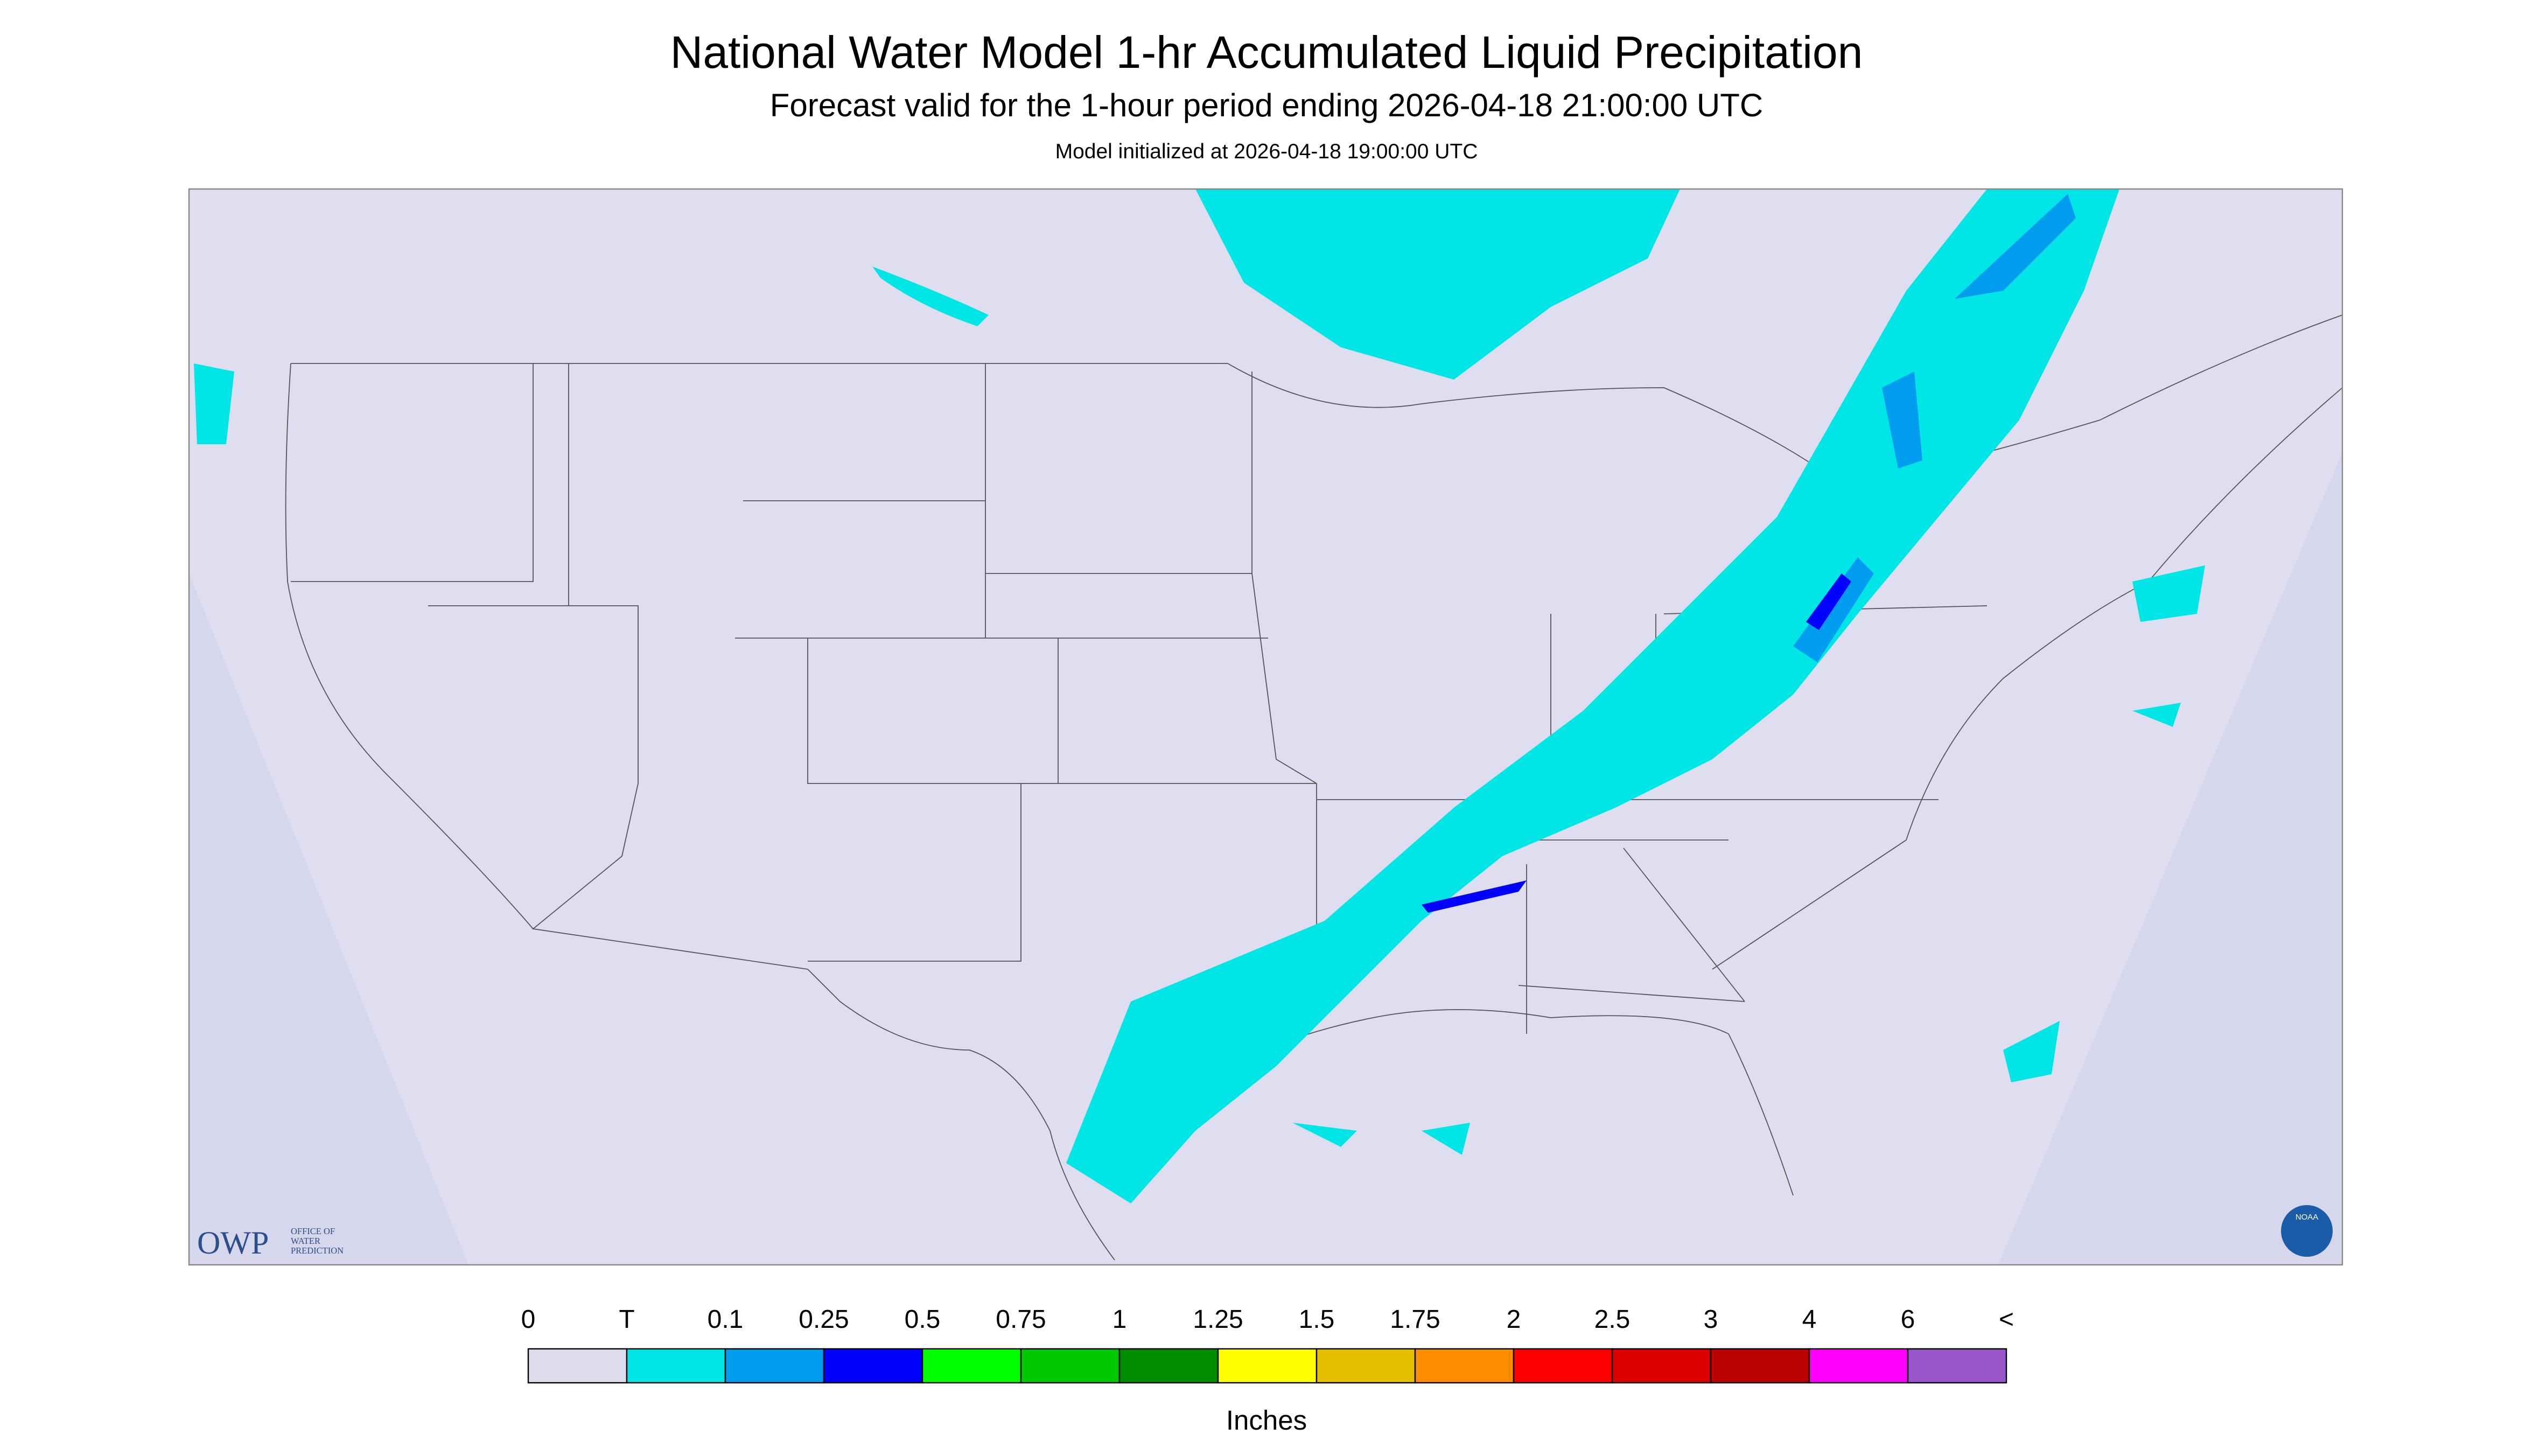 This screenshot has height=1456, width=2533. Describe the element at coordinates (313, 1231) in the screenshot. I see `owp-logo-text: OFFICE OF` at that location.